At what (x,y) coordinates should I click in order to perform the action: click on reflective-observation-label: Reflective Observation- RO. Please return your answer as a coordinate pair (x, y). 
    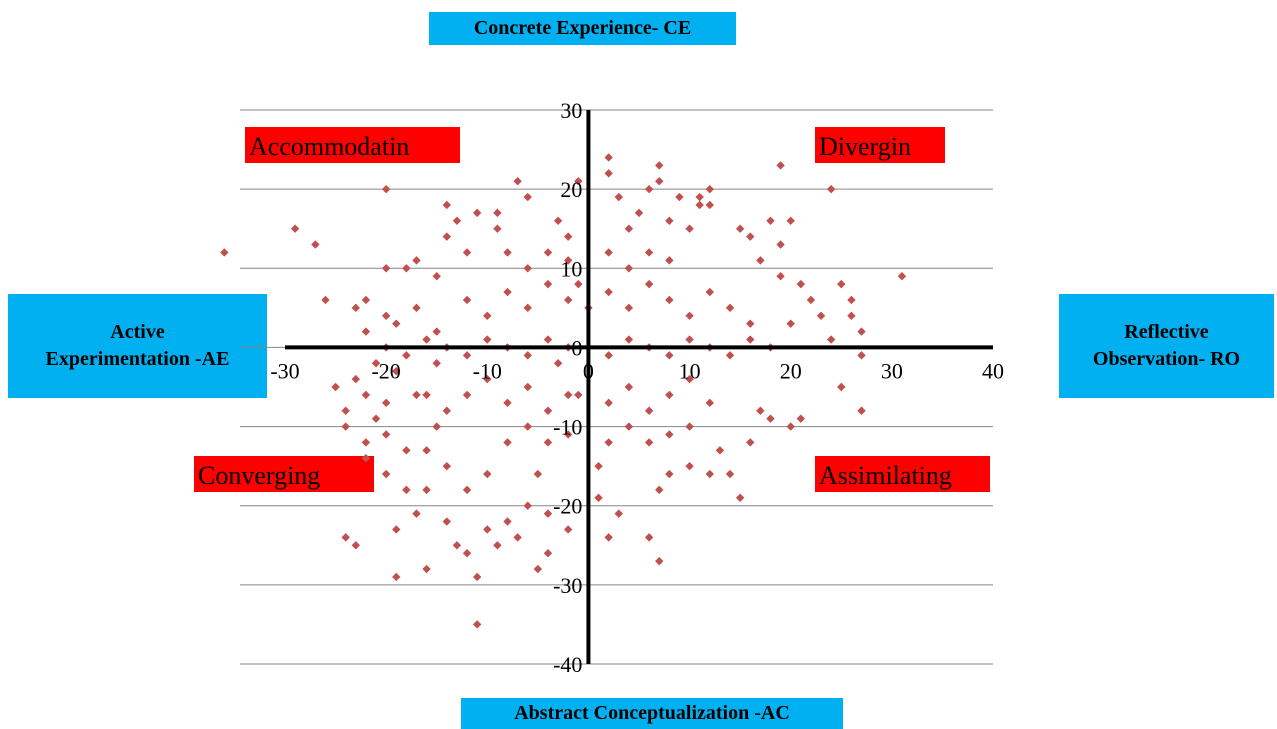
    Looking at the image, I should click on (1166, 346).